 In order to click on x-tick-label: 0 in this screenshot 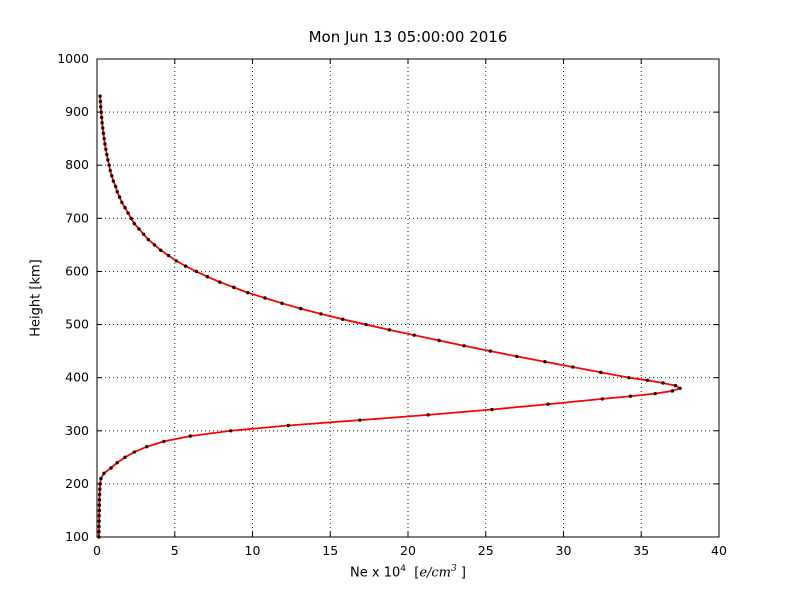, I will do `click(97, 550)`.